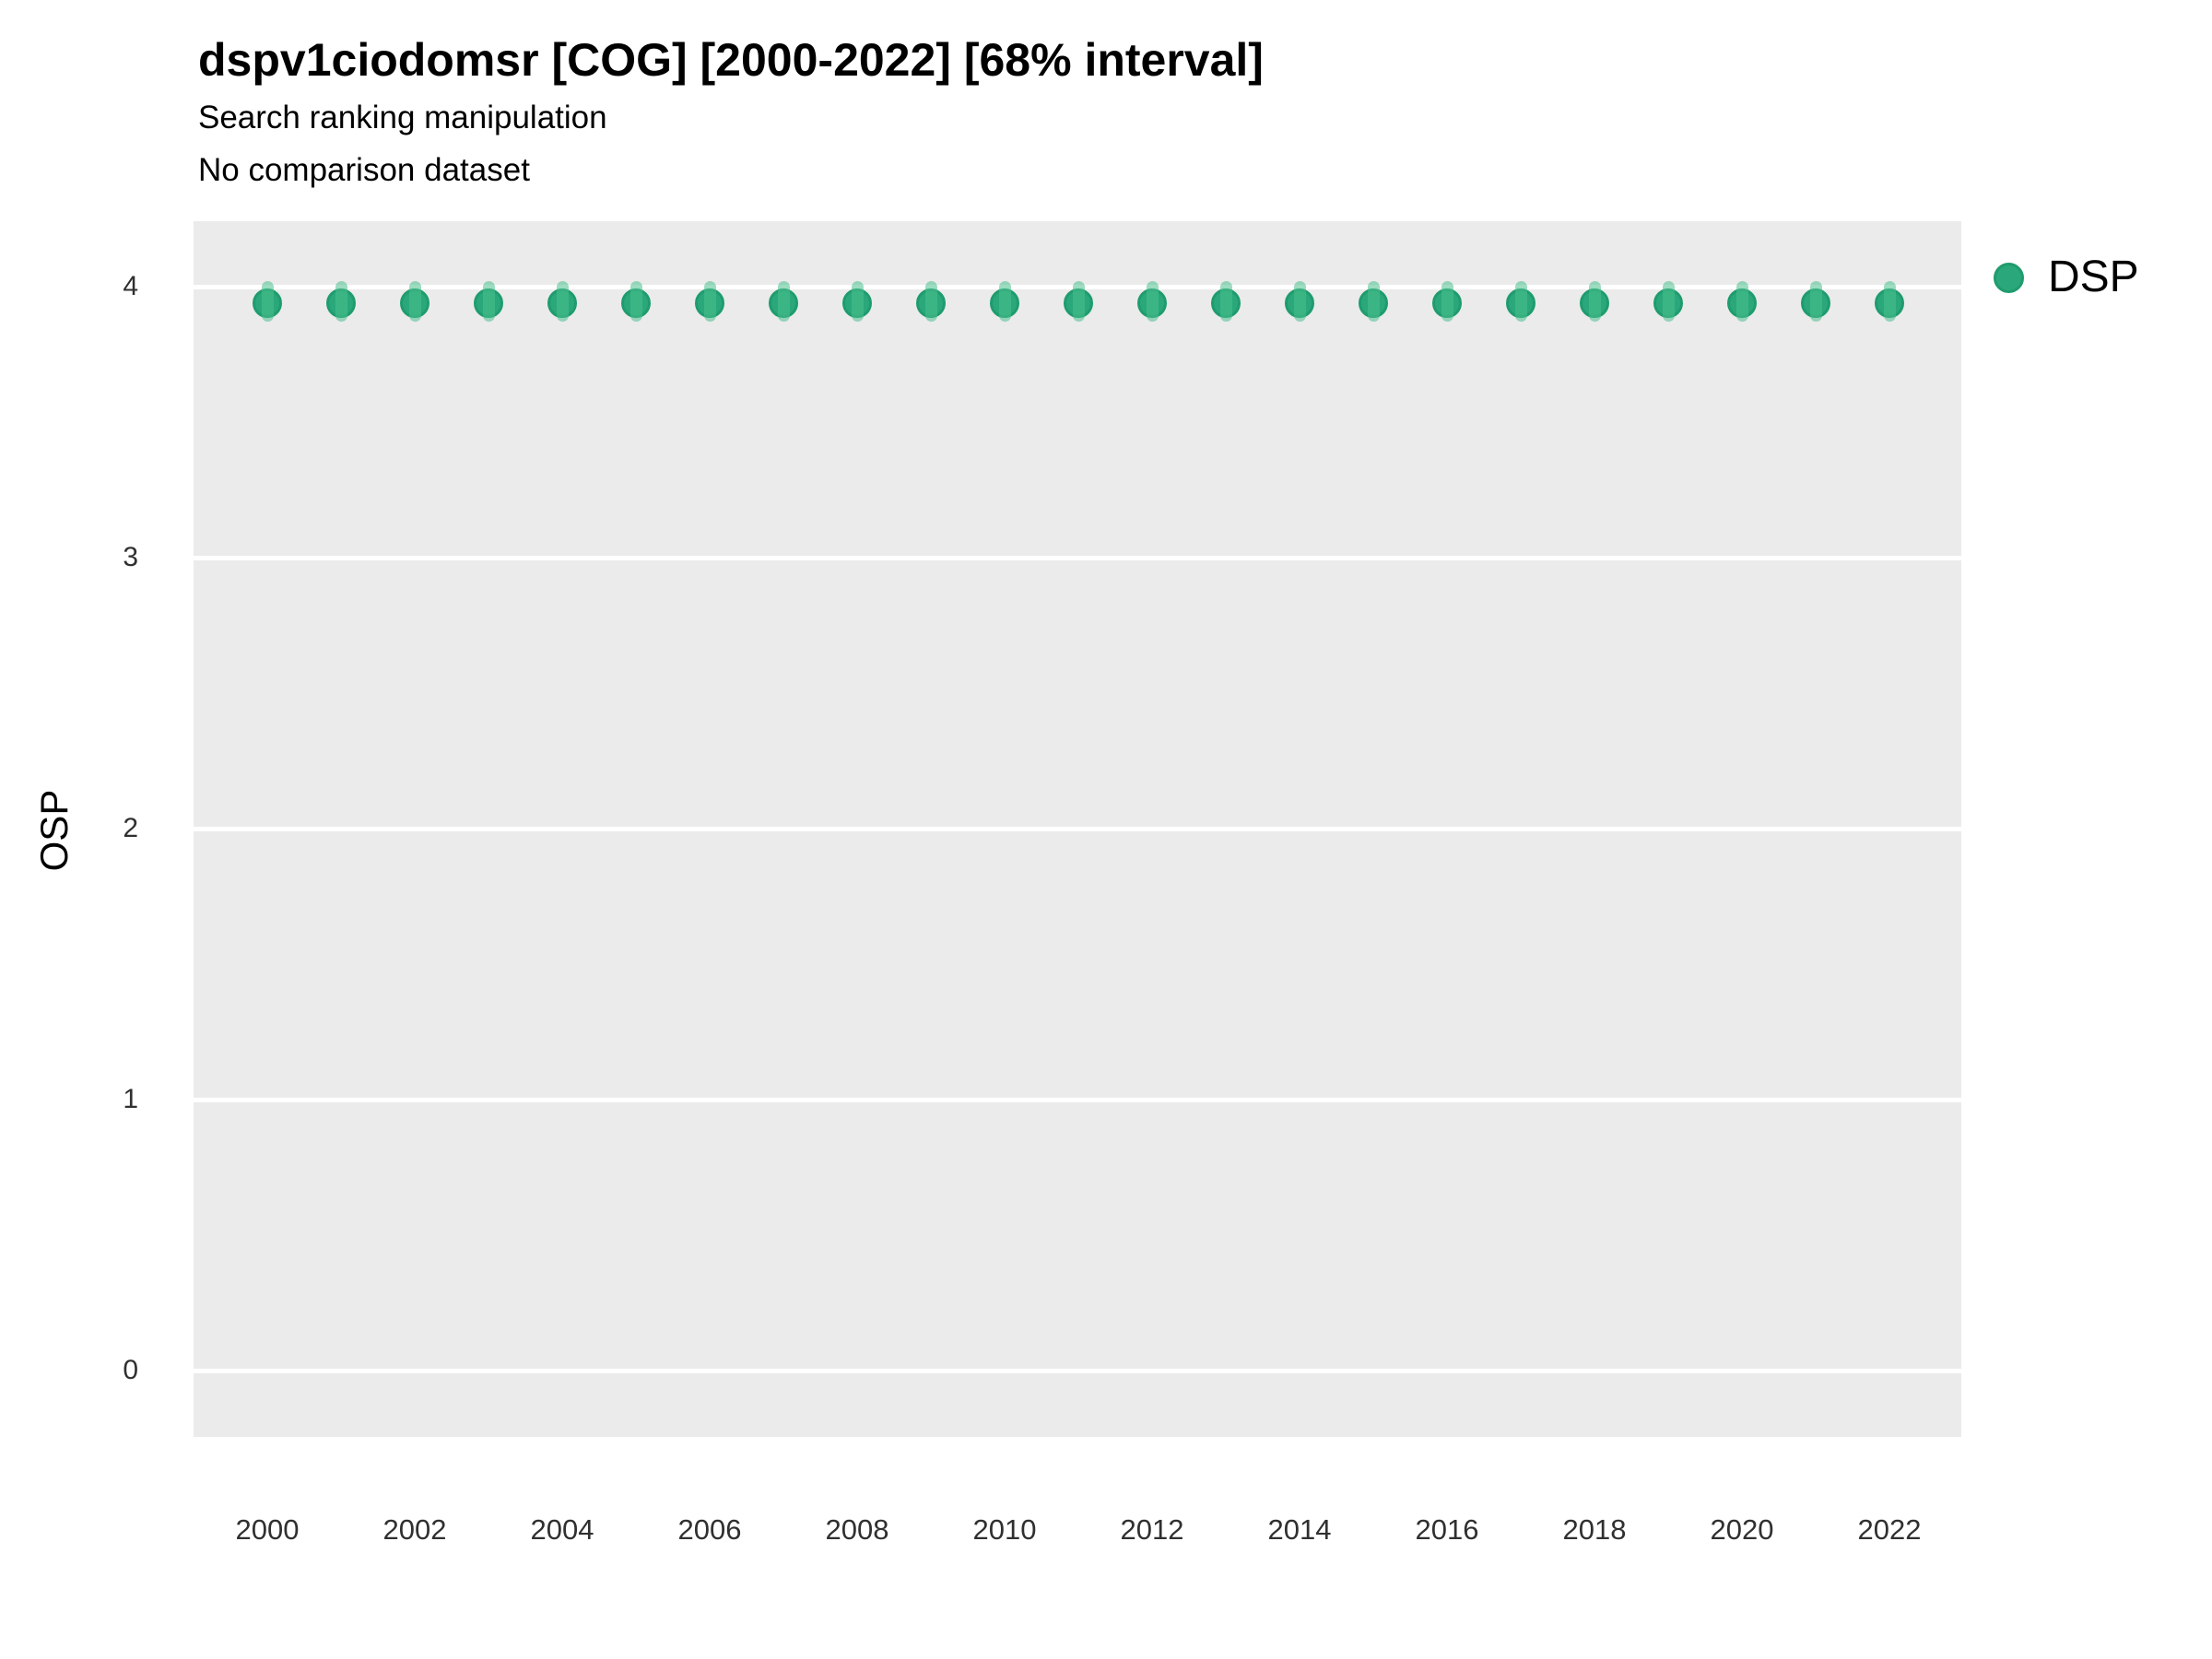 The height and width of the screenshot is (1659, 2212). Describe the element at coordinates (783, 302) in the screenshot. I see `interval-bar-2007` at that location.